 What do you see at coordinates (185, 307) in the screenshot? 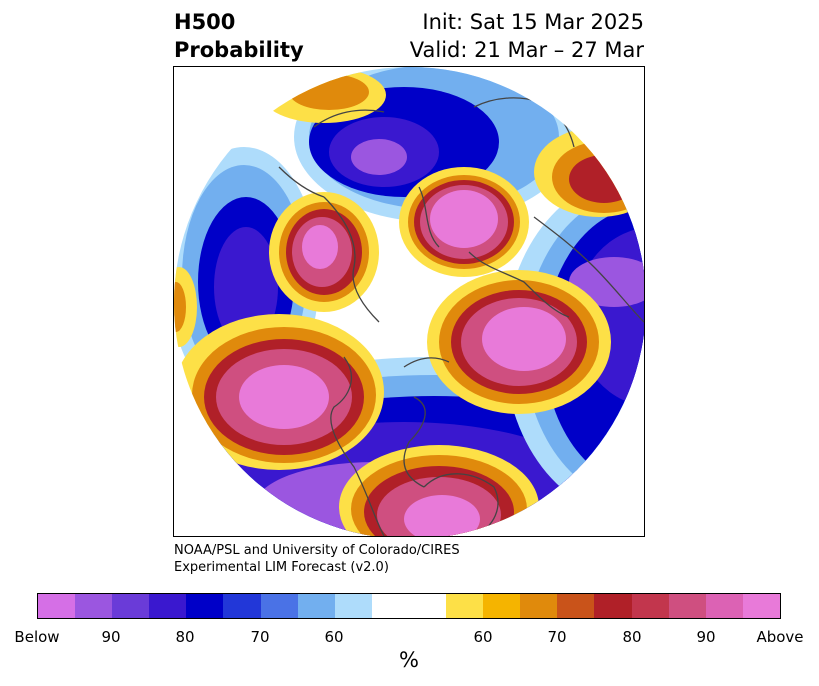
I see `above-anomaly-edge` at bounding box center [185, 307].